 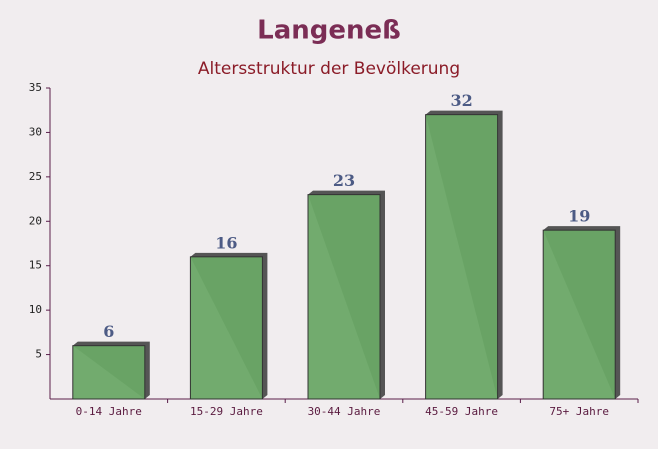 What do you see at coordinates (226, 242) in the screenshot?
I see `value-label: 16` at bounding box center [226, 242].